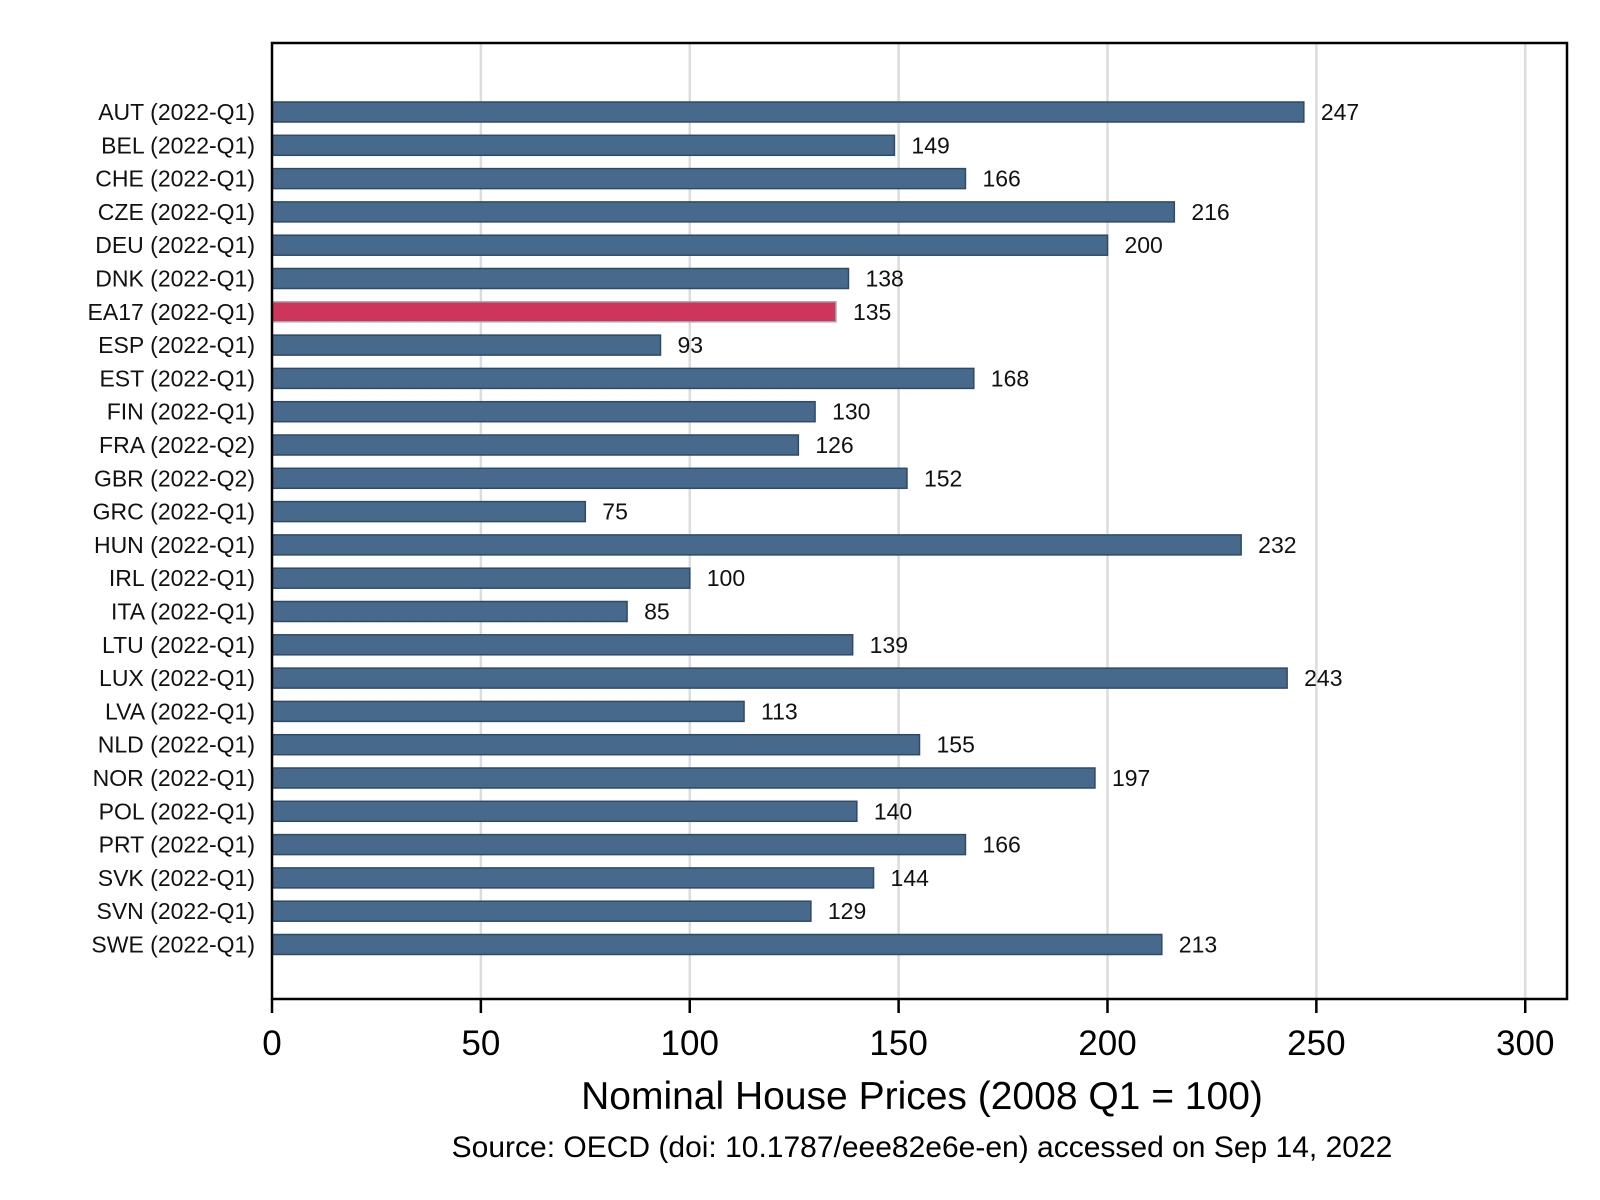 This screenshot has width=1600, height=1200. Describe the element at coordinates (910, 878) in the screenshot. I see `value-label: 144` at that location.